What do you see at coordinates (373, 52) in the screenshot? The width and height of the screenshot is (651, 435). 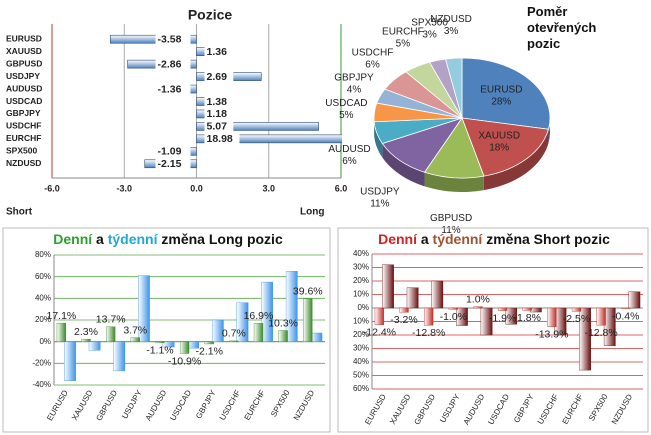 I see `slice-label: USDCHF` at bounding box center [373, 52].